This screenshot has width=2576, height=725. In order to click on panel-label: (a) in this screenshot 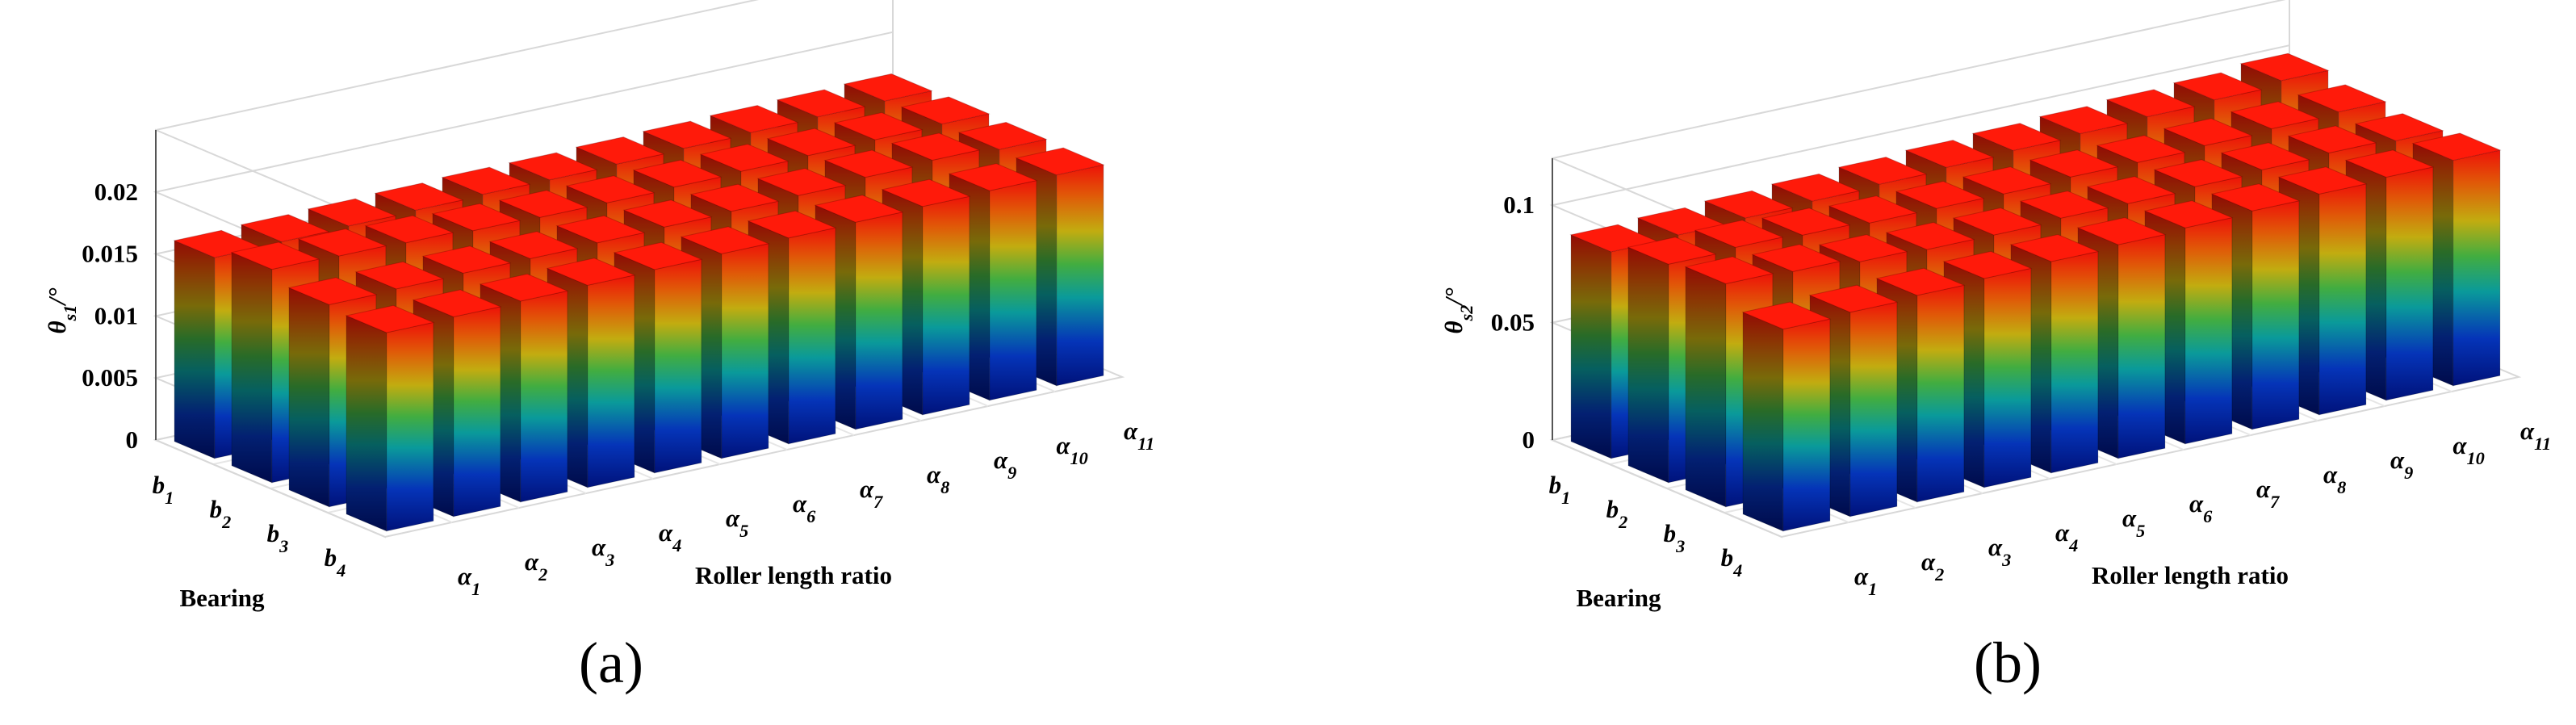, I will do `click(611, 663)`.